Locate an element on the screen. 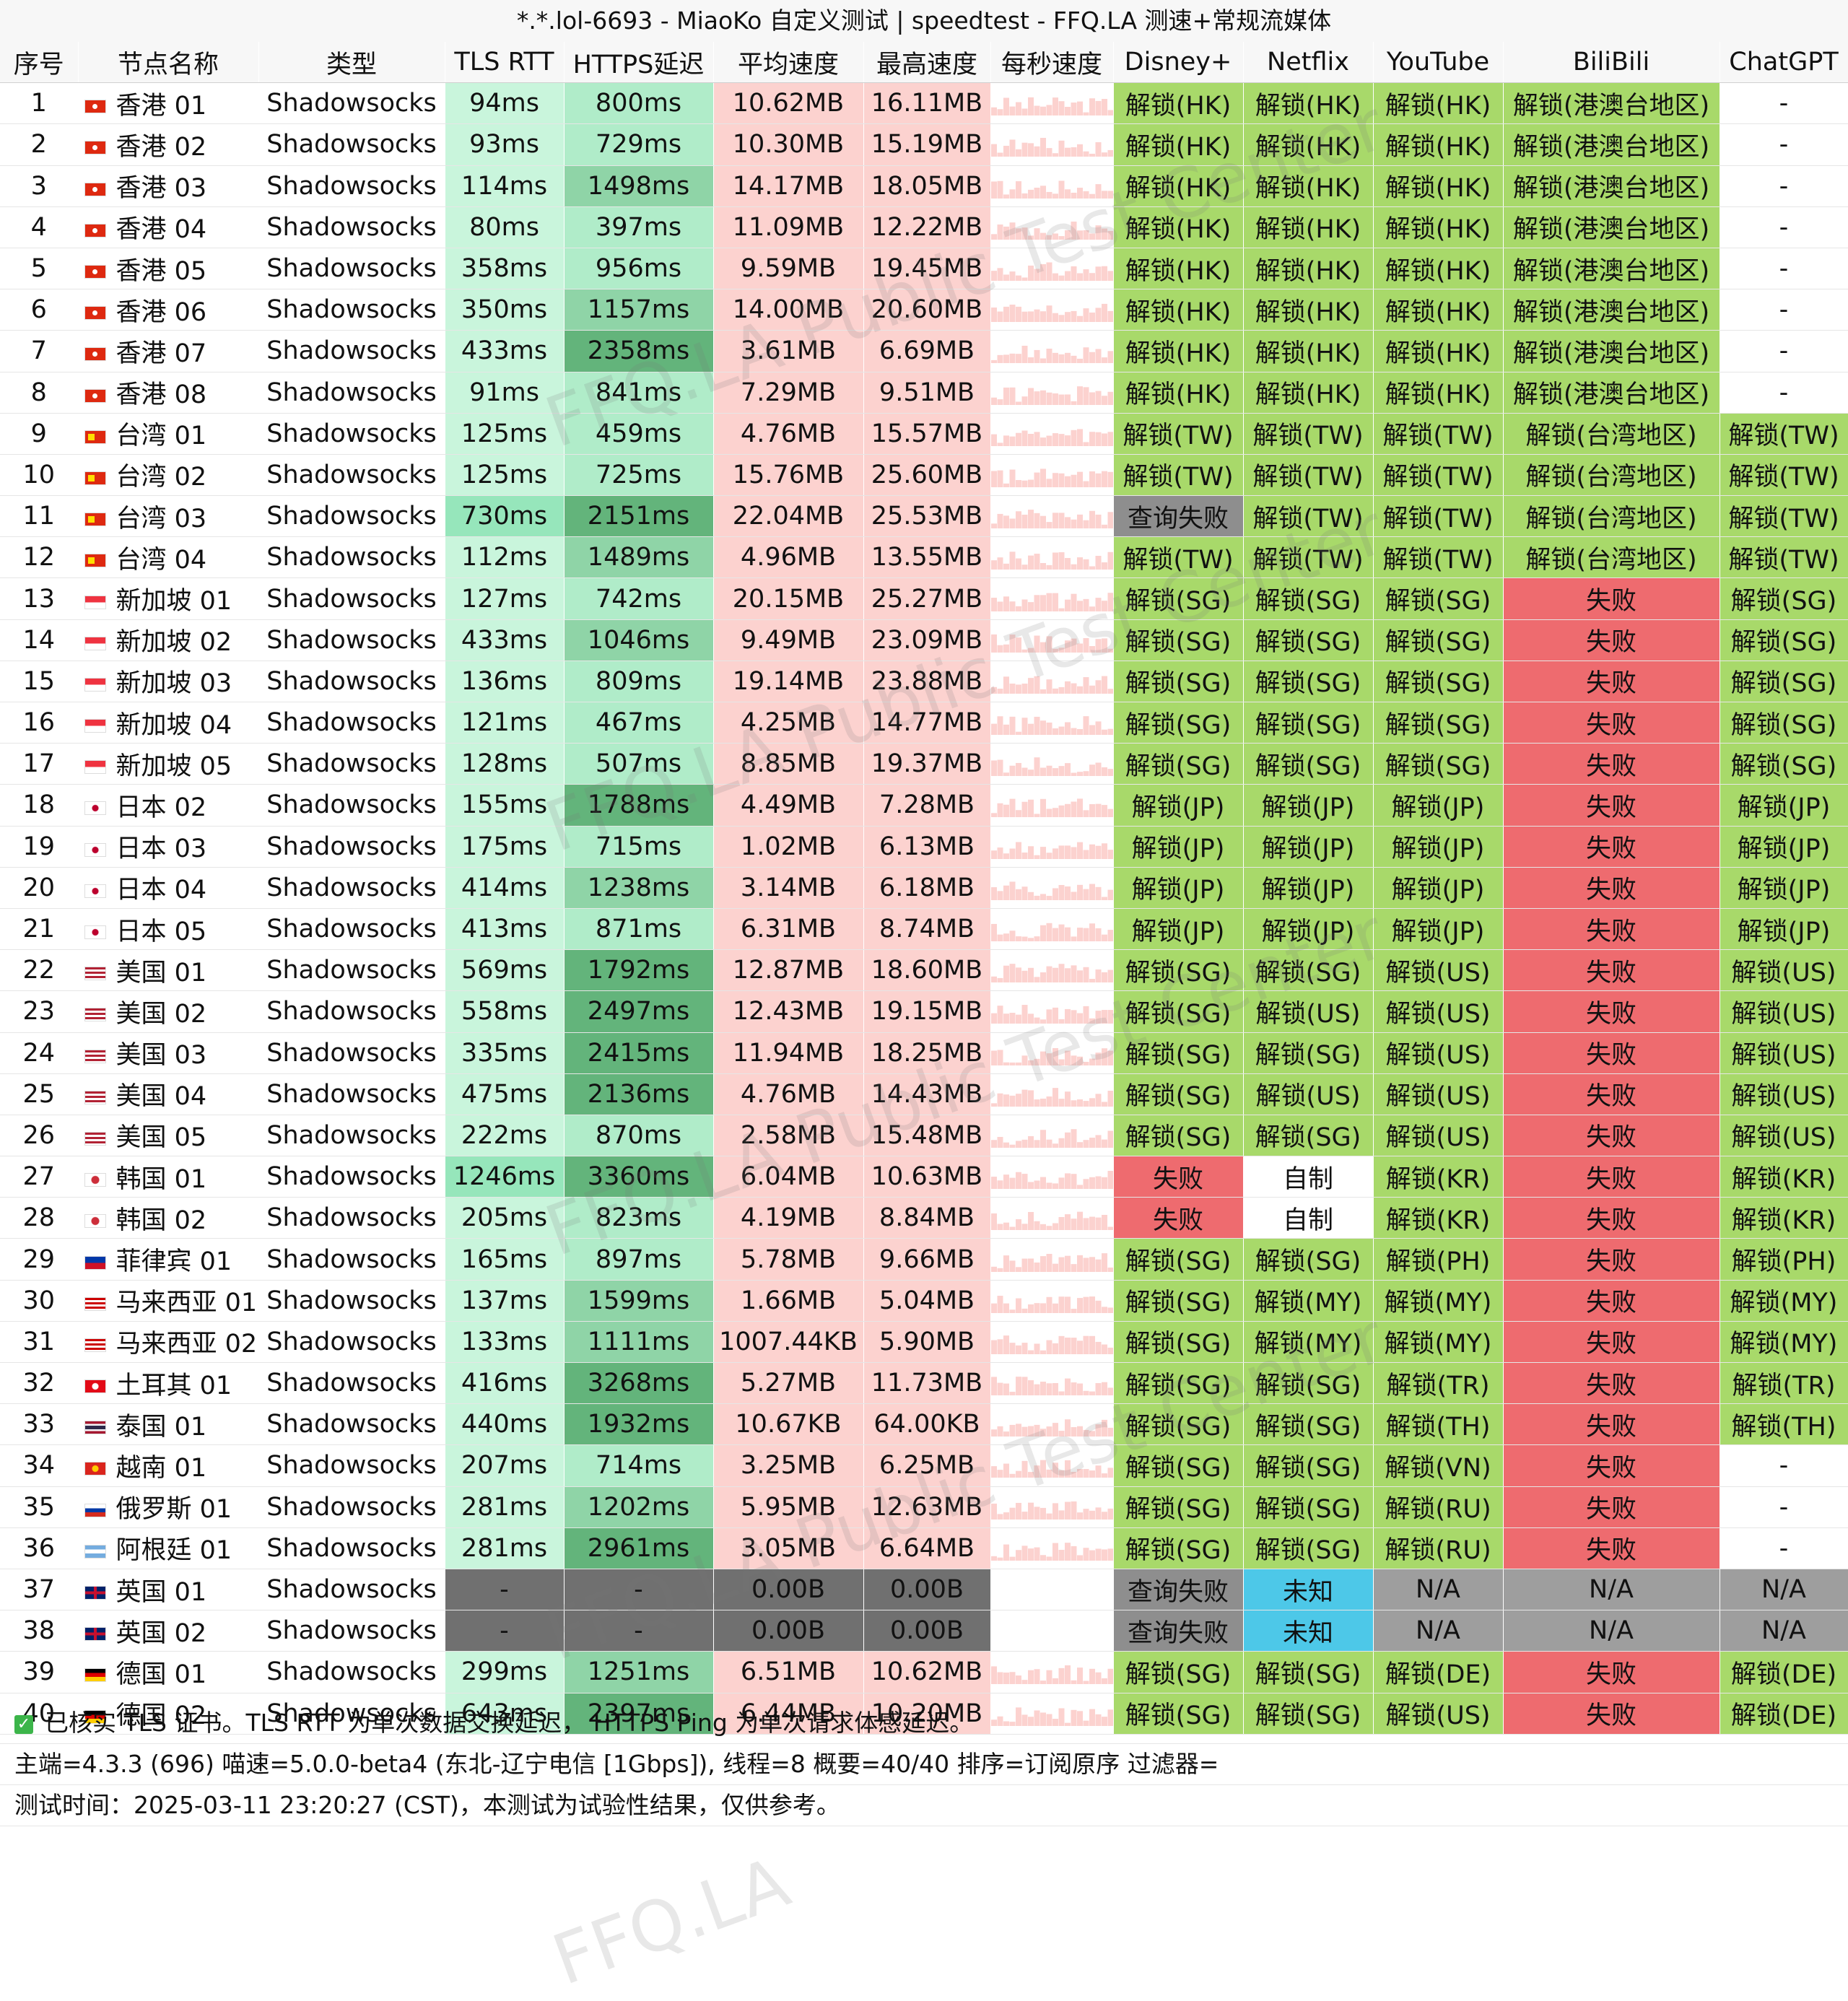 The width and height of the screenshot is (1848, 2001). tls-rtt: 569ms is located at coordinates (505, 971).